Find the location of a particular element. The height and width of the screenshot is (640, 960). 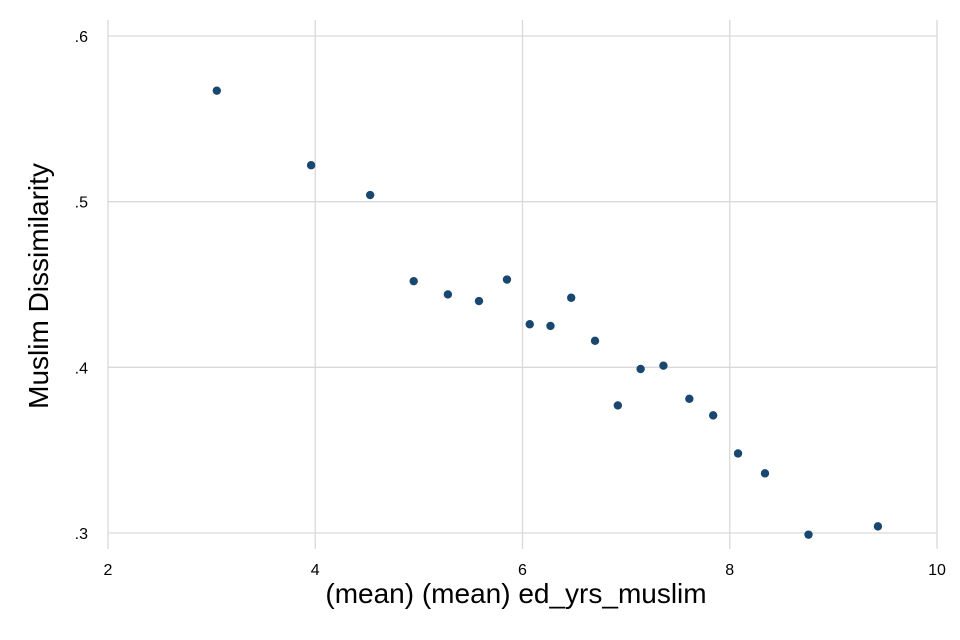

x-tick-label: 6 is located at coordinates (522, 570).